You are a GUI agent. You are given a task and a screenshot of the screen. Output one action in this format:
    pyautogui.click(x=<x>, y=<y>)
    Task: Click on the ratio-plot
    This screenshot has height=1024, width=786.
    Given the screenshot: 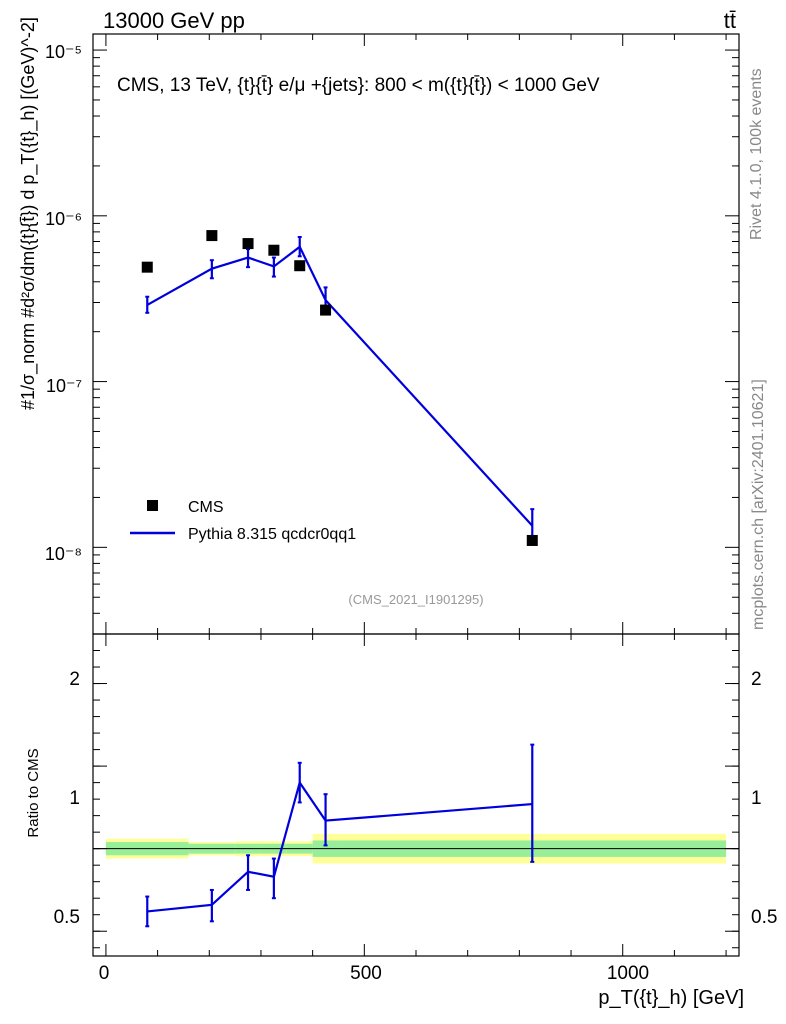 What is the action you would take?
    pyautogui.click(x=340, y=835)
    